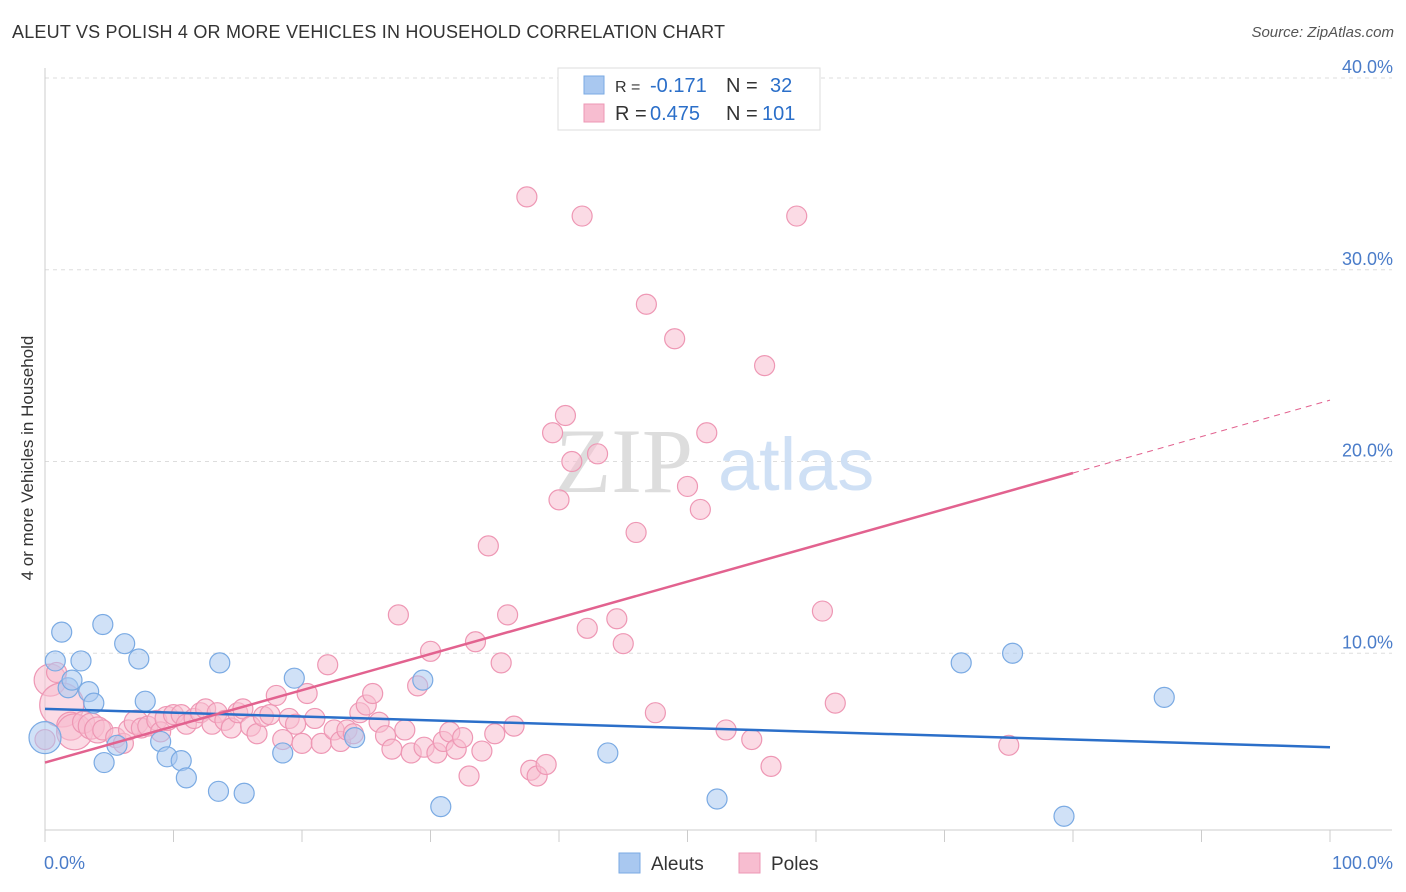 The image size is (1406, 892). I want to click on watermark-atlas: atlas, so click(796, 464).